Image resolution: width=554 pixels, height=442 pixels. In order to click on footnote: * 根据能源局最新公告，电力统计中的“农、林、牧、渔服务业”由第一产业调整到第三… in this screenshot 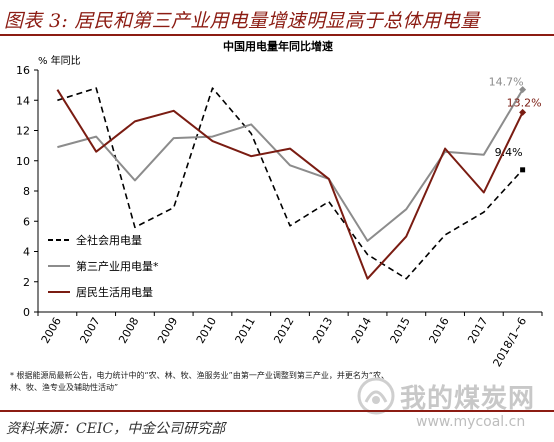, I will do `click(270, 382)`.